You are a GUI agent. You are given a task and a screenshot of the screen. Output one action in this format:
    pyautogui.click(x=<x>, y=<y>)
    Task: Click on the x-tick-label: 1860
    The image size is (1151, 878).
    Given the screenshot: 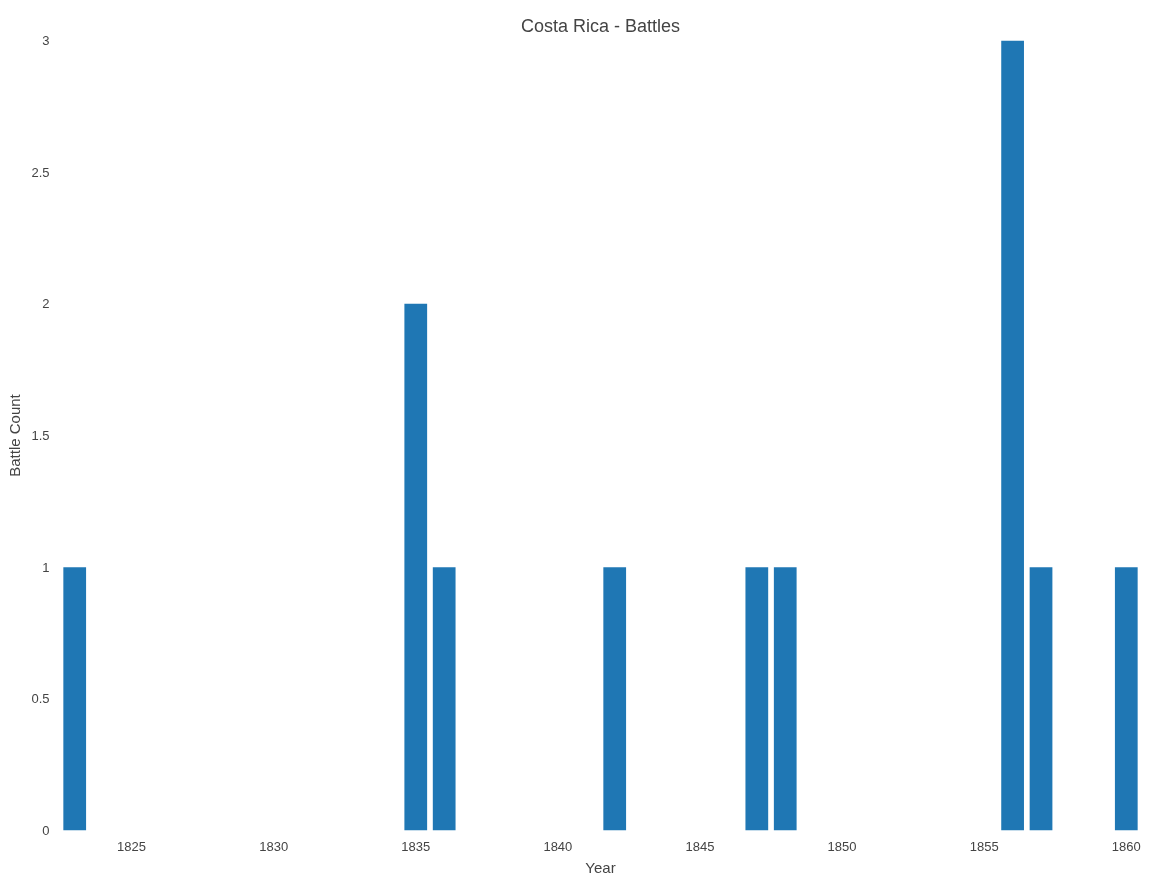 What is the action you would take?
    pyautogui.click(x=1126, y=846)
    